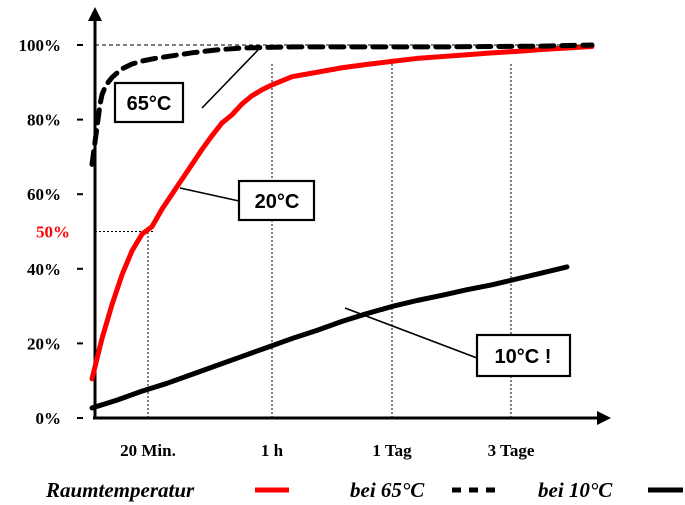  What do you see at coordinates (272, 450) in the screenshot?
I see `x-tick-label-1: 1 h` at bounding box center [272, 450].